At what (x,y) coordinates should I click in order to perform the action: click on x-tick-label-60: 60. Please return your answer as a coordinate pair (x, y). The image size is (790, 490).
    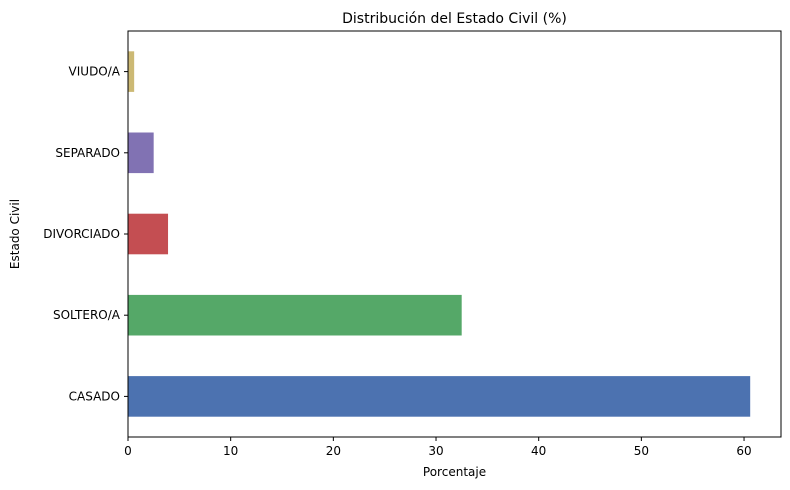
    Looking at the image, I should click on (743, 451).